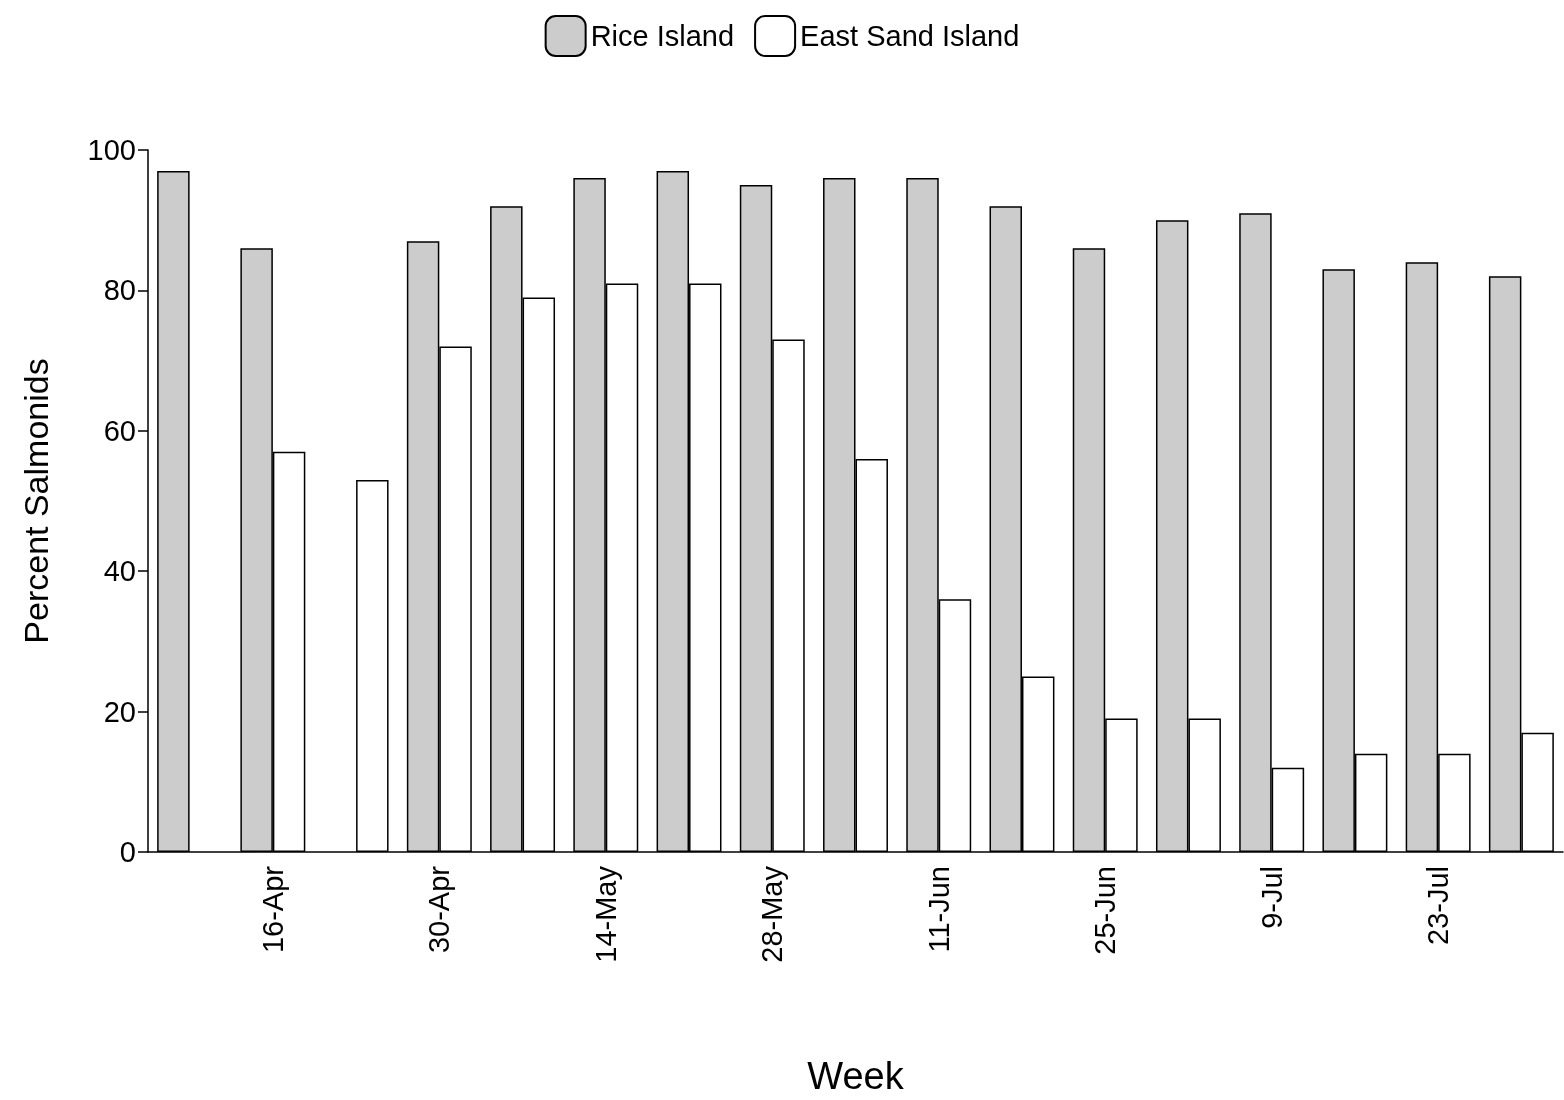 The height and width of the screenshot is (1100, 1564). I want to click on y-tick-label: 0, so click(127, 852).